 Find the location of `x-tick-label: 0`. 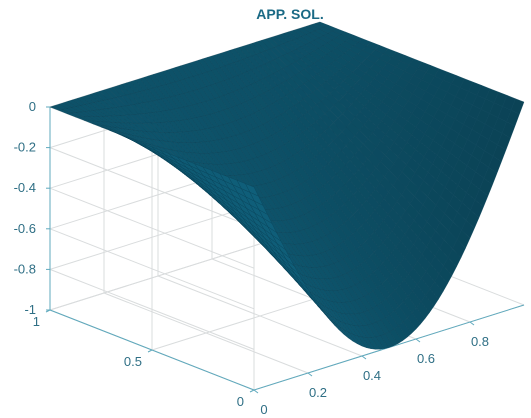

x-tick-label: 0 is located at coordinates (263, 409).